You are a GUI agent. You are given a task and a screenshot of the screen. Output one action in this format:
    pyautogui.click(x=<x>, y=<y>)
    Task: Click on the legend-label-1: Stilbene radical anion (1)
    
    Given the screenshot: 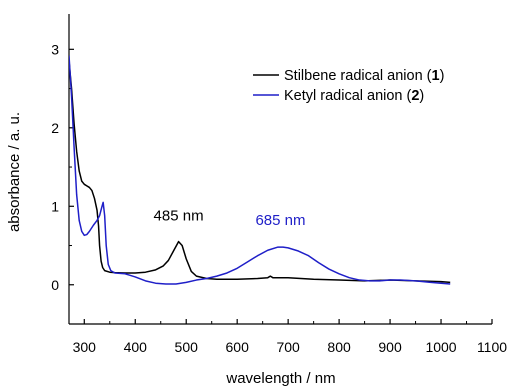 What is the action you would take?
    pyautogui.click(x=364, y=76)
    